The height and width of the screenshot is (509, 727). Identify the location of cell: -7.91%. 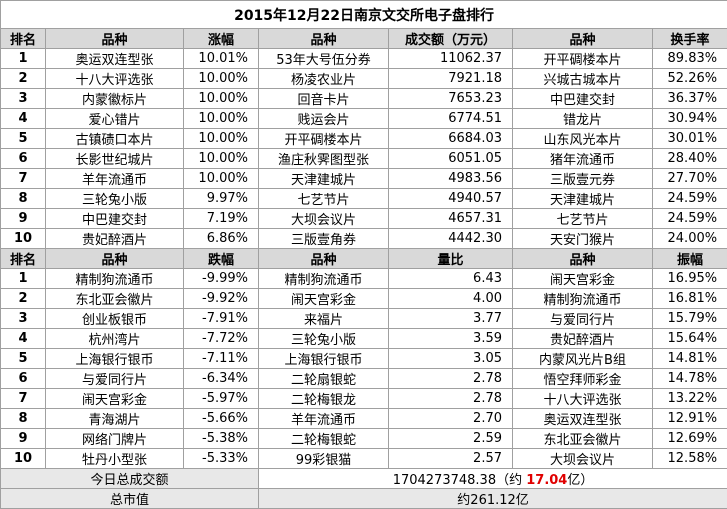
(221, 318).